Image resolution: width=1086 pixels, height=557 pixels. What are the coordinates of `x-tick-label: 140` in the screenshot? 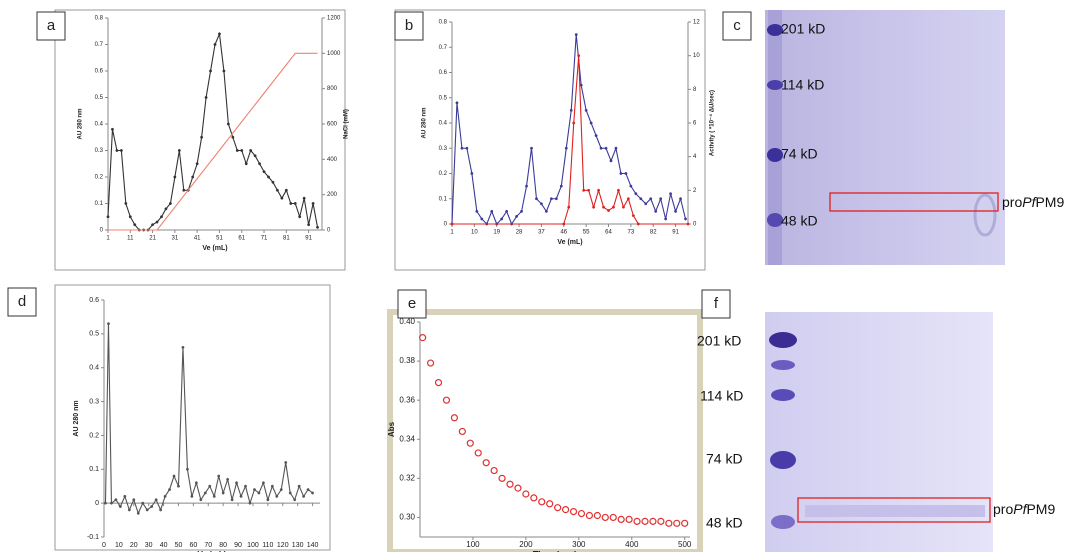 It's located at (313, 545).